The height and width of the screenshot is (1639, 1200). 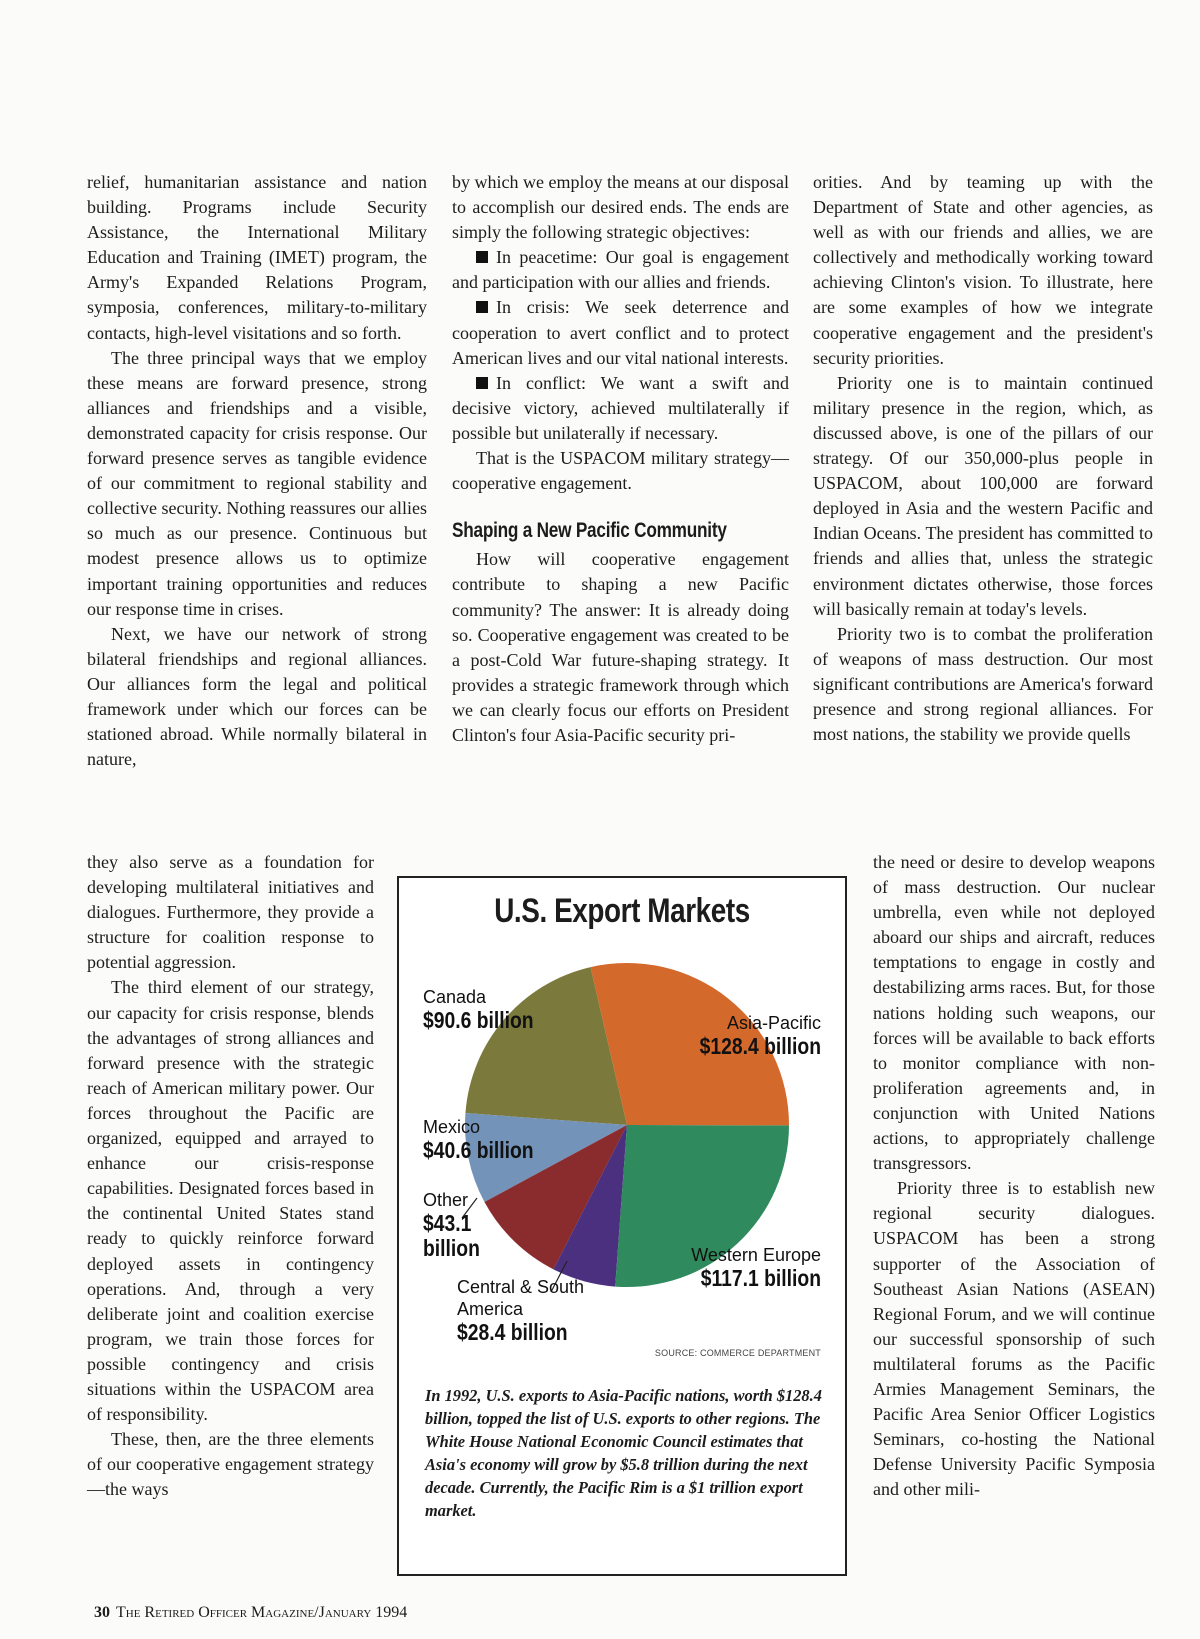 What do you see at coordinates (452, 1127) in the screenshot?
I see `category-label: Mexico` at bounding box center [452, 1127].